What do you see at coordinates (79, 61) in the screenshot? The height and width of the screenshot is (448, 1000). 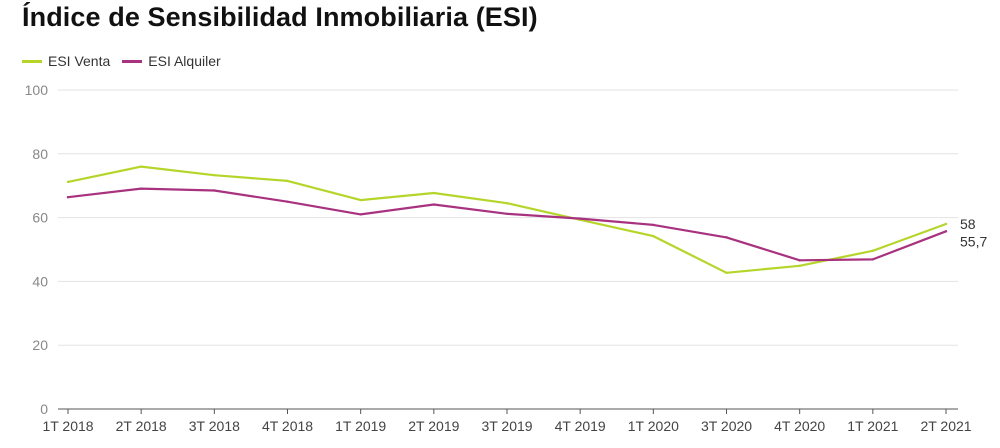 I see `legend-label-venta: ESI Venta` at bounding box center [79, 61].